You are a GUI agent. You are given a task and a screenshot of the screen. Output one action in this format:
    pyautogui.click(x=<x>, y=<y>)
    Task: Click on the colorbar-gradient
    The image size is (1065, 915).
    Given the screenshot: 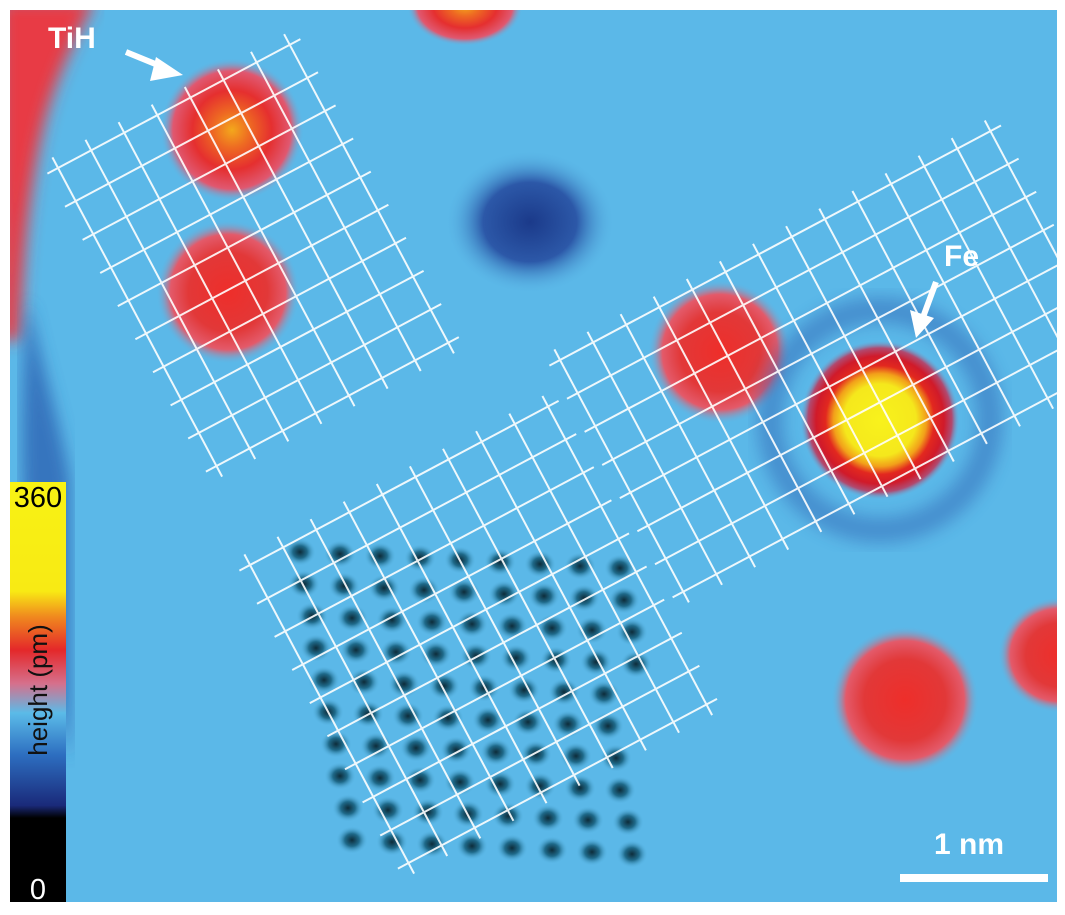 What is the action you would take?
    pyautogui.click(x=38, y=692)
    